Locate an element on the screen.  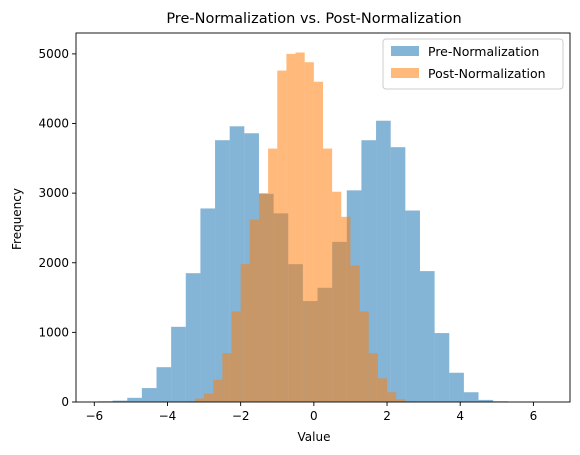
legend-label-series-1: Pre-Normalization is located at coordinates (483, 51).